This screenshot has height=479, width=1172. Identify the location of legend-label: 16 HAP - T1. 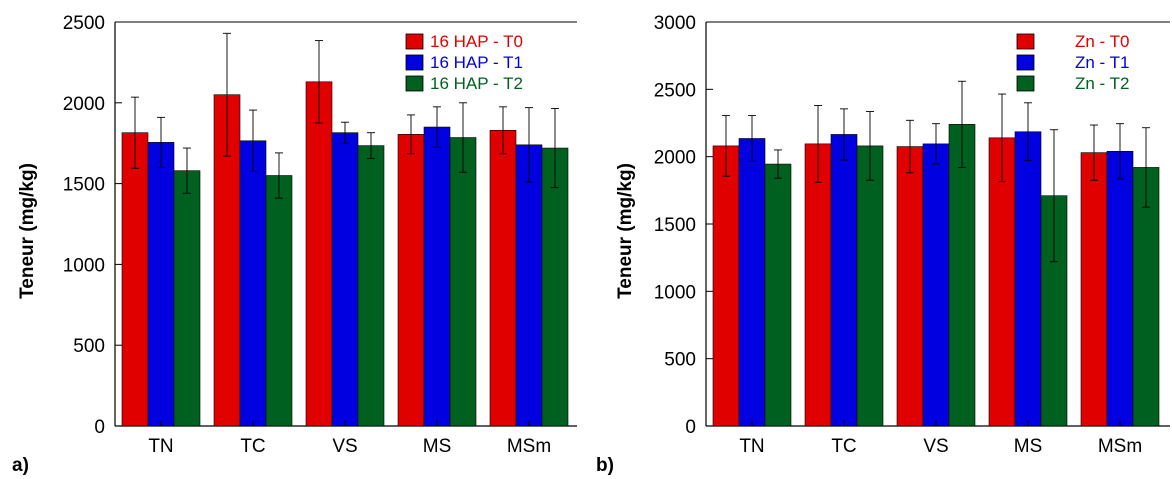
(476, 62).